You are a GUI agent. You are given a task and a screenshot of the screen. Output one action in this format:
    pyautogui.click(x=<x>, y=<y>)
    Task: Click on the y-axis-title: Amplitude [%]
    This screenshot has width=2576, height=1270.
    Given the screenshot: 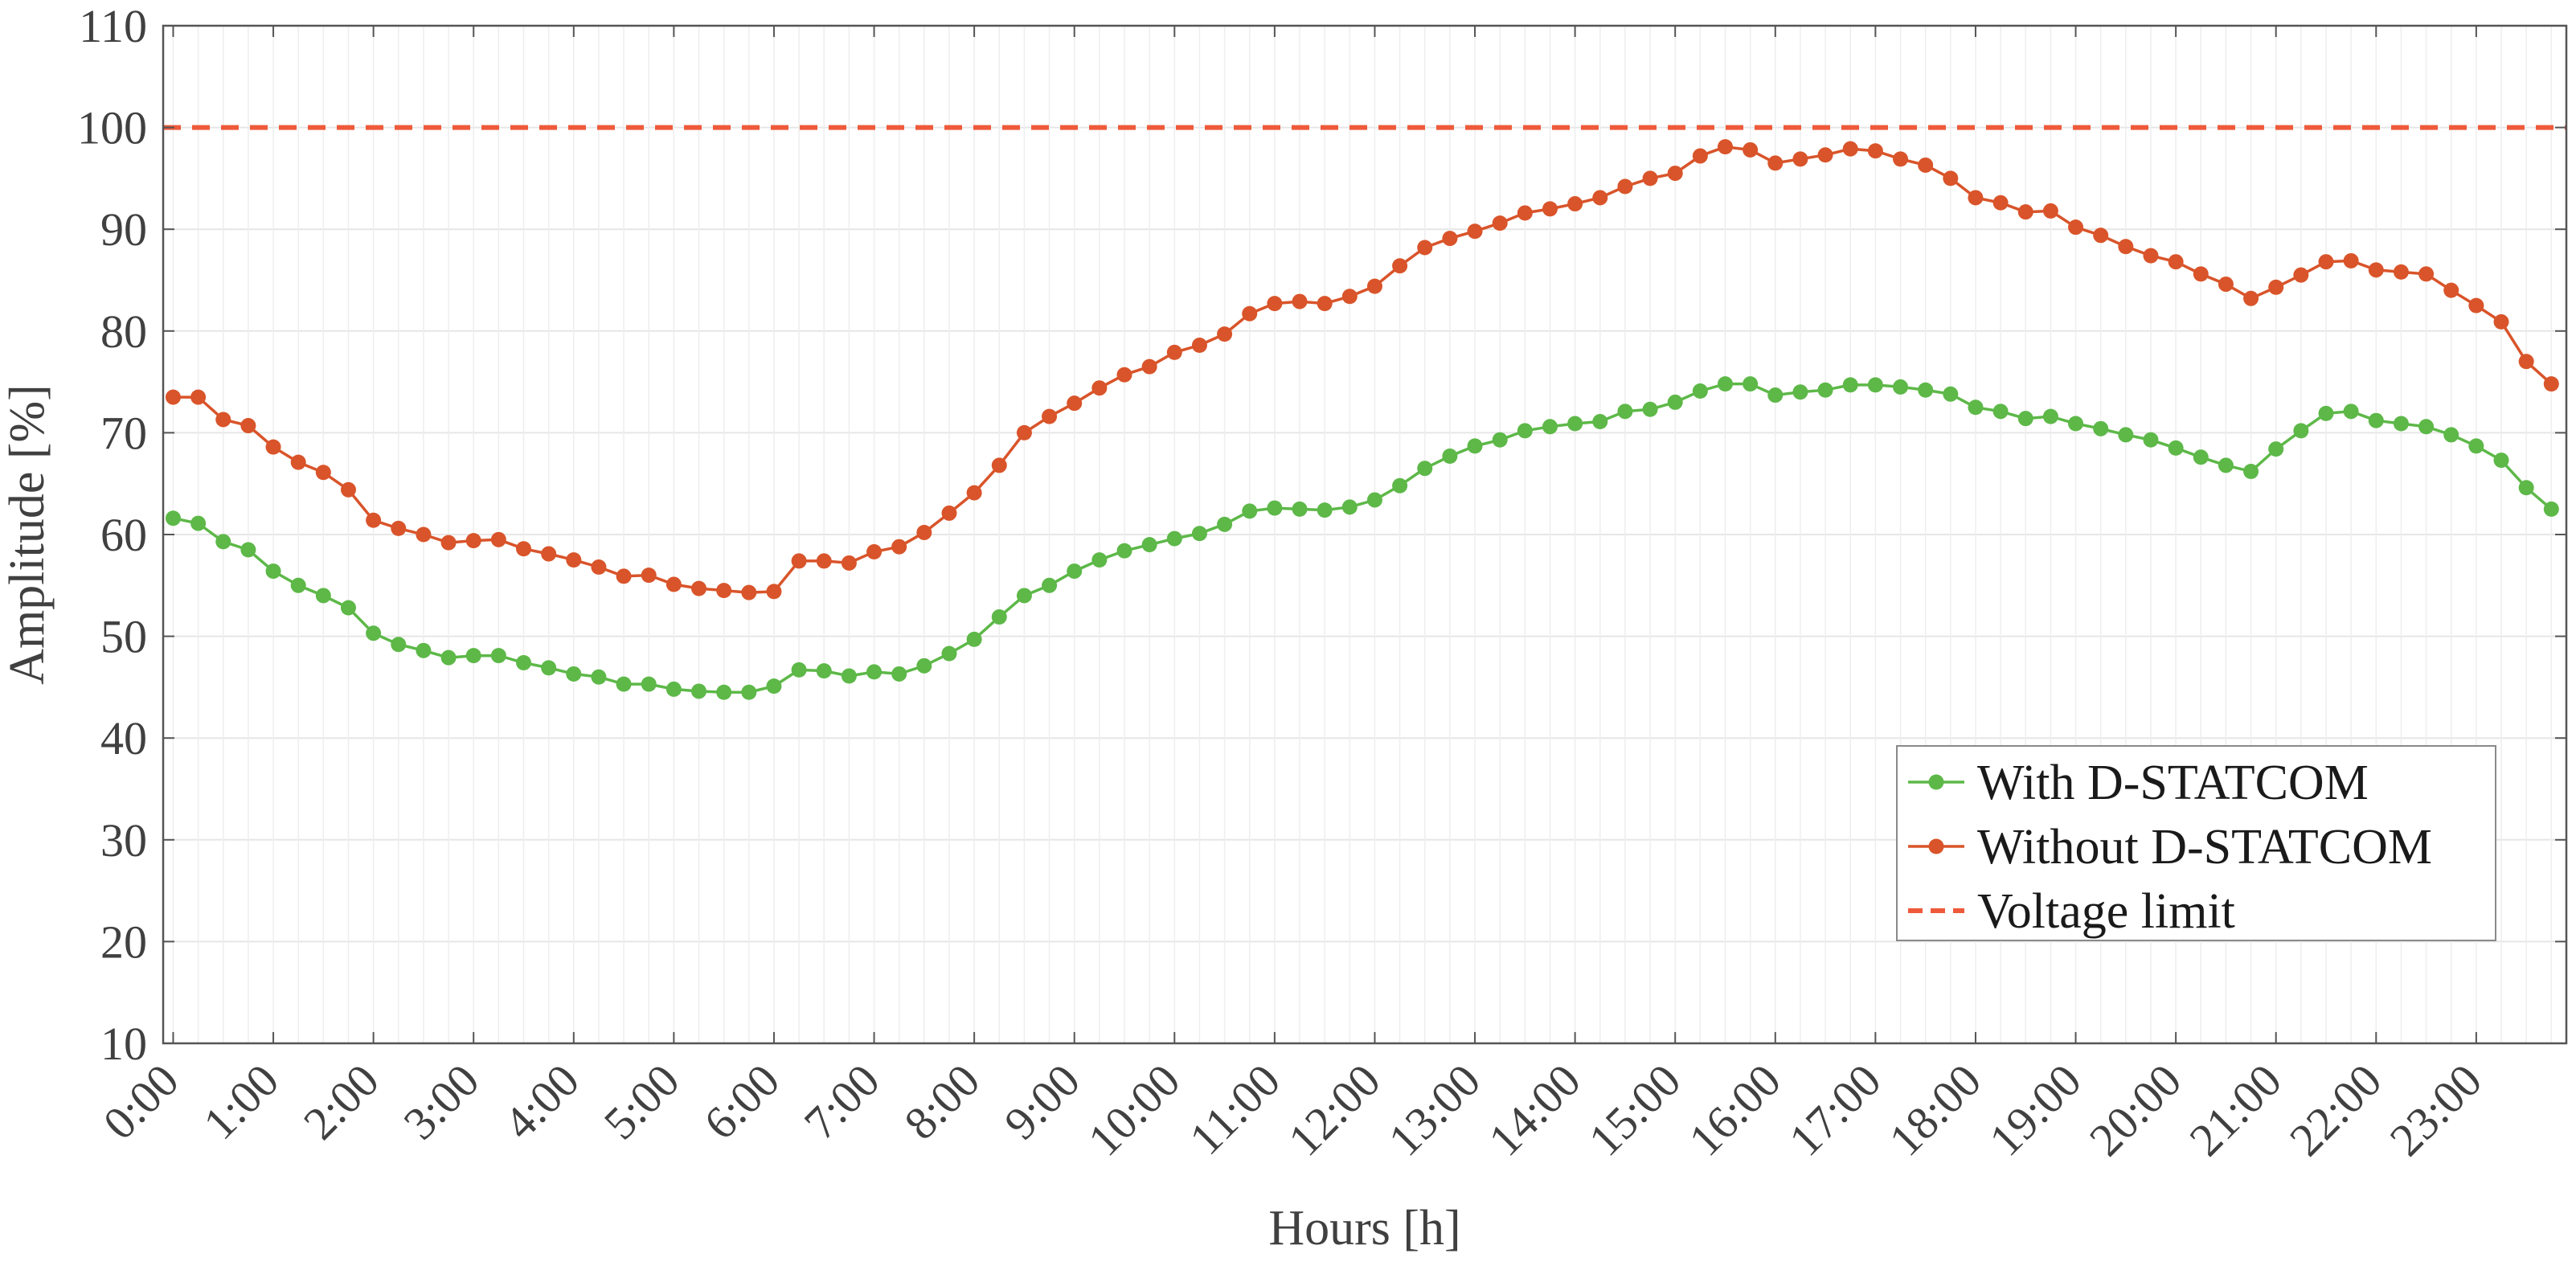 What is the action you would take?
    pyautogui.click(x=27, y=534)
    